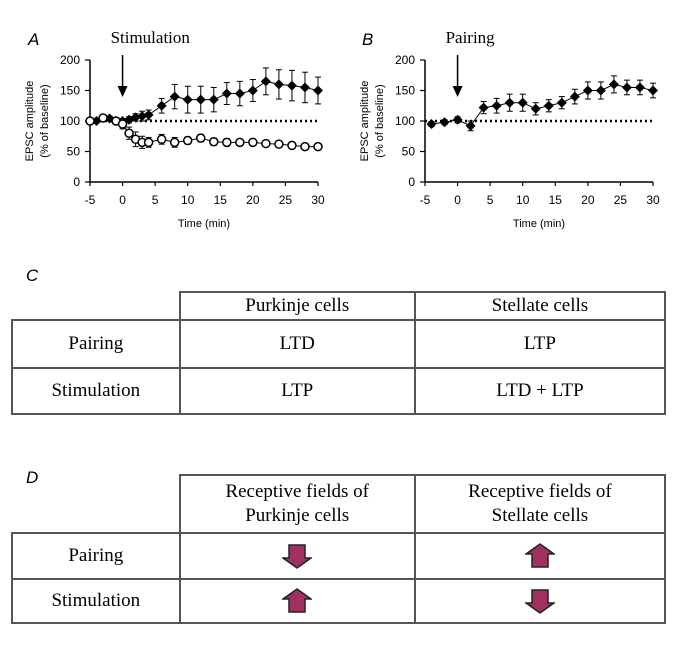  What do you see at coordinates (286, 200) in the screenshot?
I see `chart-a-x-tick-label: 25` at bounding box center [286, 200].